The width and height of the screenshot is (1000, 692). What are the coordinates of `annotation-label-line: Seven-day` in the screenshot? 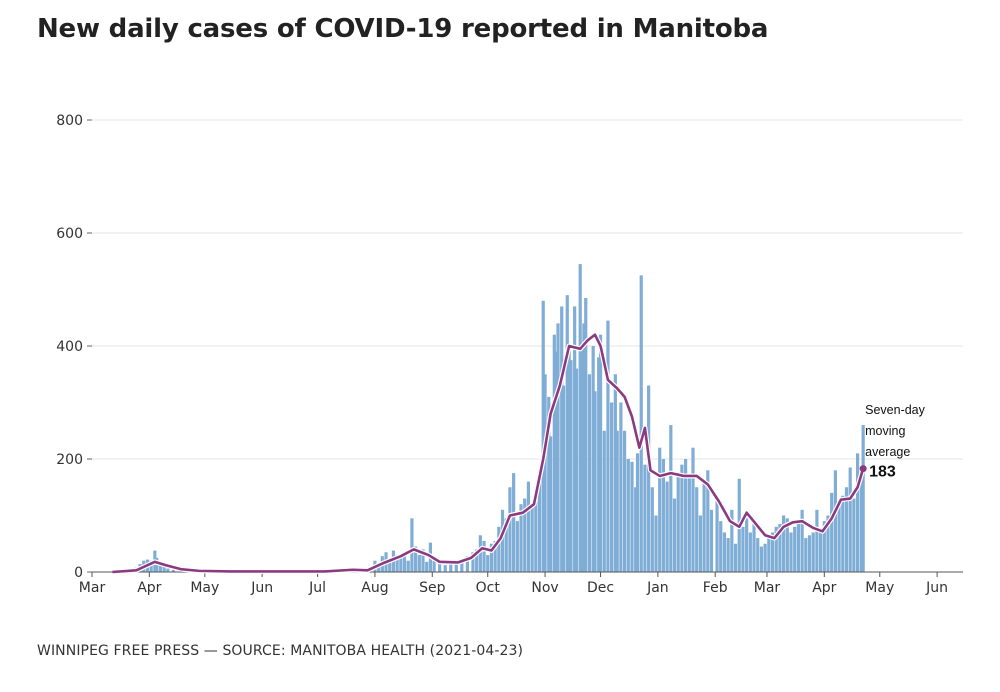 It's located at (895, 410).